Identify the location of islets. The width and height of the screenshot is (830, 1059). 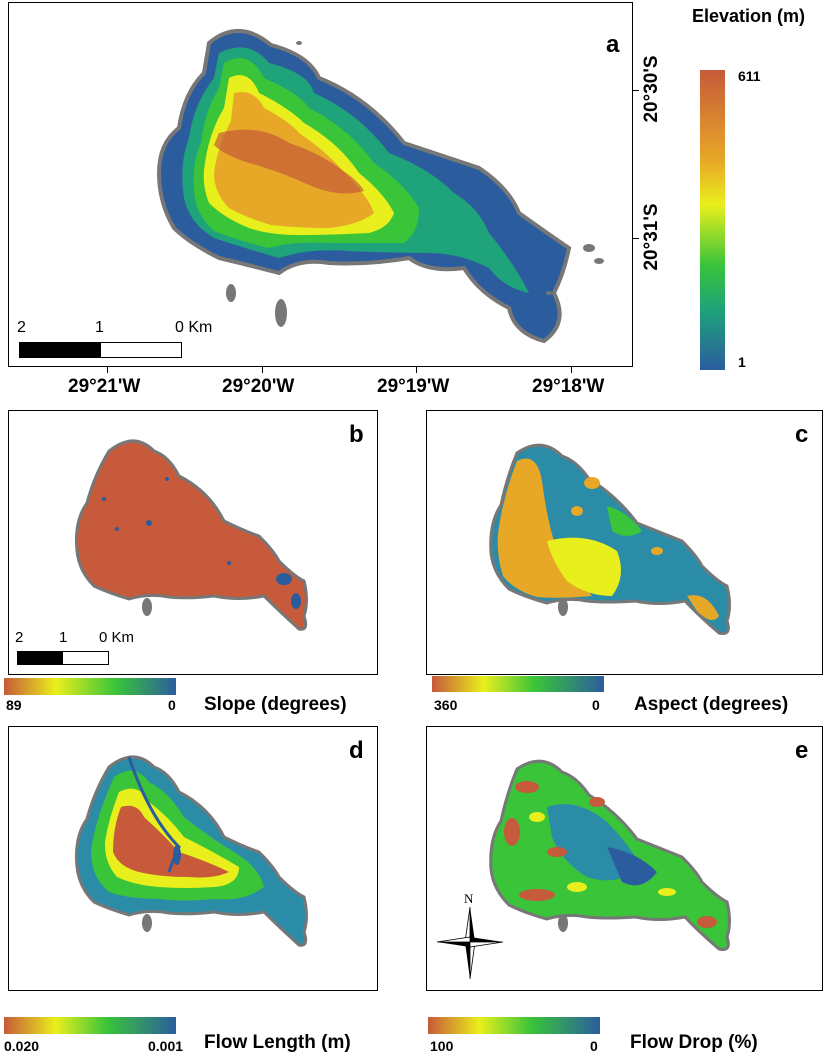
(415, 184).